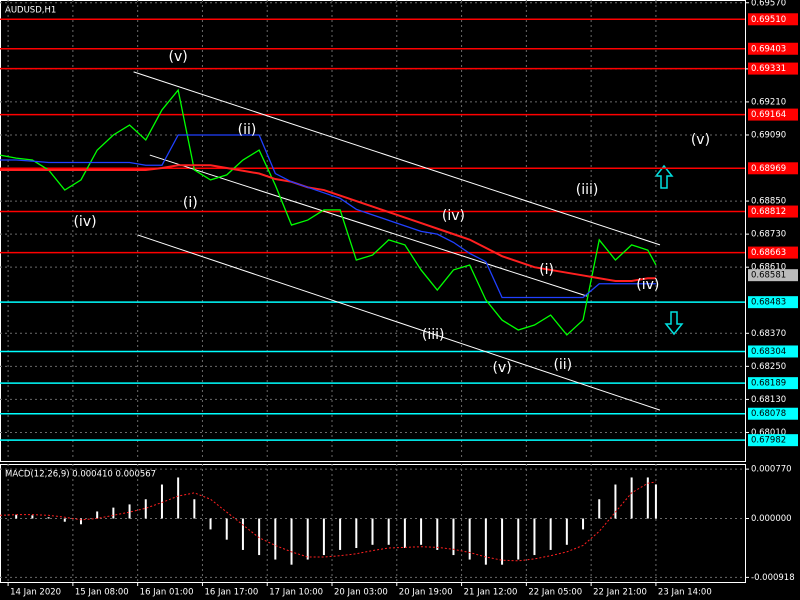 The width and height of the screenshot is (800, 600). Describe the element at coordinates (768, 303) in the screenshot. I see `level-label: 0.68483` at that location.